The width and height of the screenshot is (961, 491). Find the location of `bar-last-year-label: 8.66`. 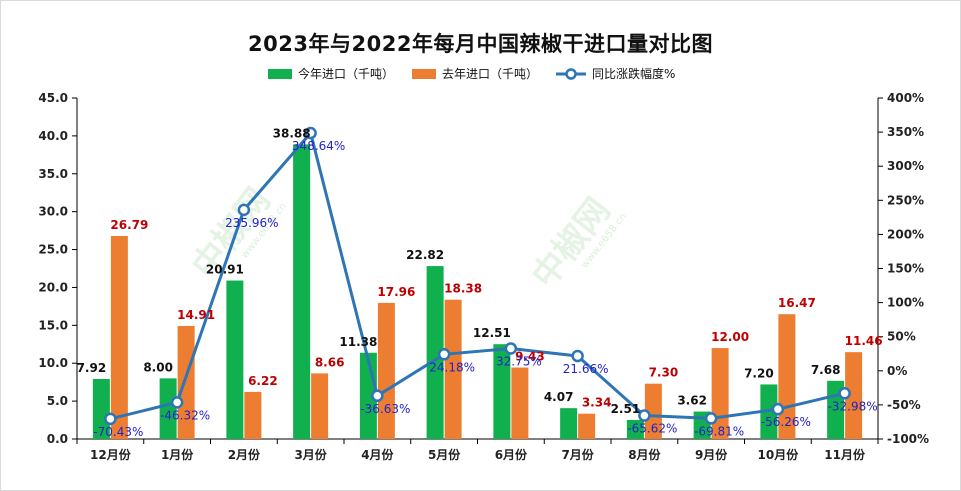

bar-last-year-label: 8.66 is located at coordinates (330, 362).